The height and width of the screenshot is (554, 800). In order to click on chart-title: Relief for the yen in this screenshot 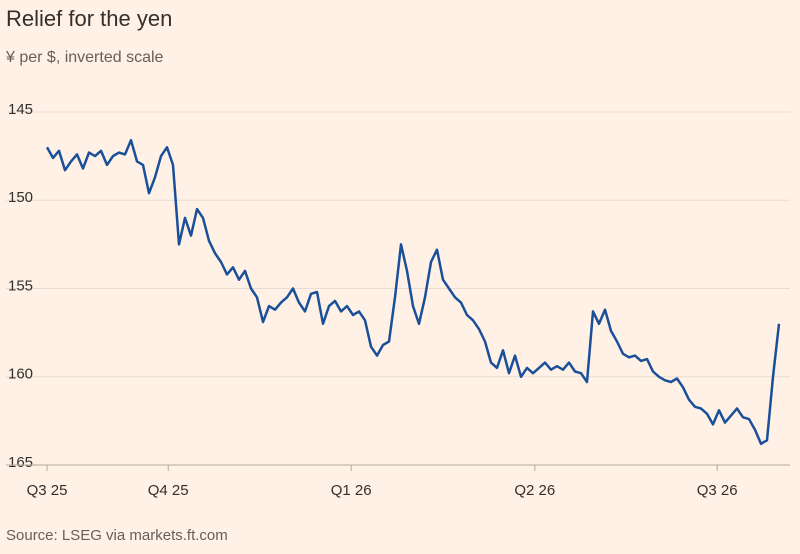, I will do `click(89, 18)`.